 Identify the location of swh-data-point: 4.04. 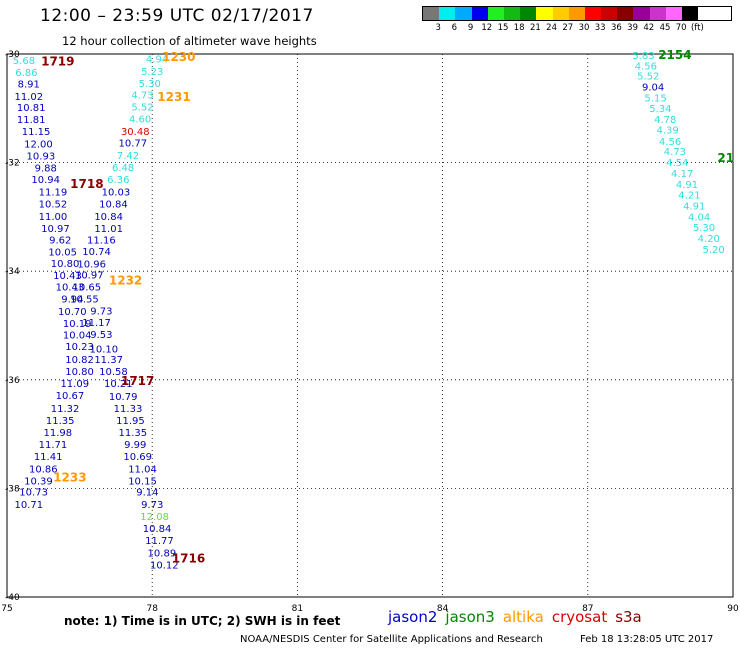
(699, 217).